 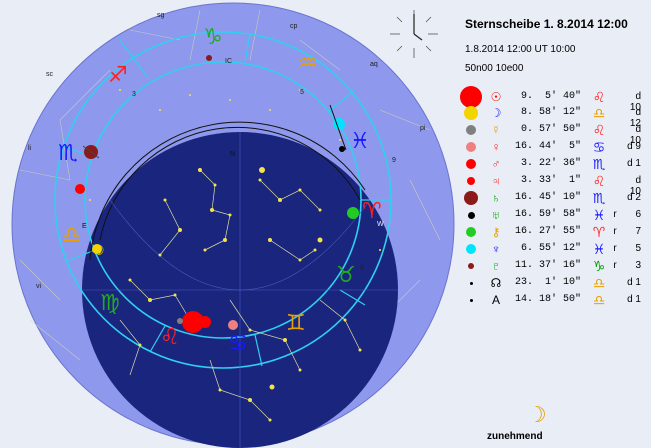 I want to click on house-value: d 9, so click(x=634, y=146).